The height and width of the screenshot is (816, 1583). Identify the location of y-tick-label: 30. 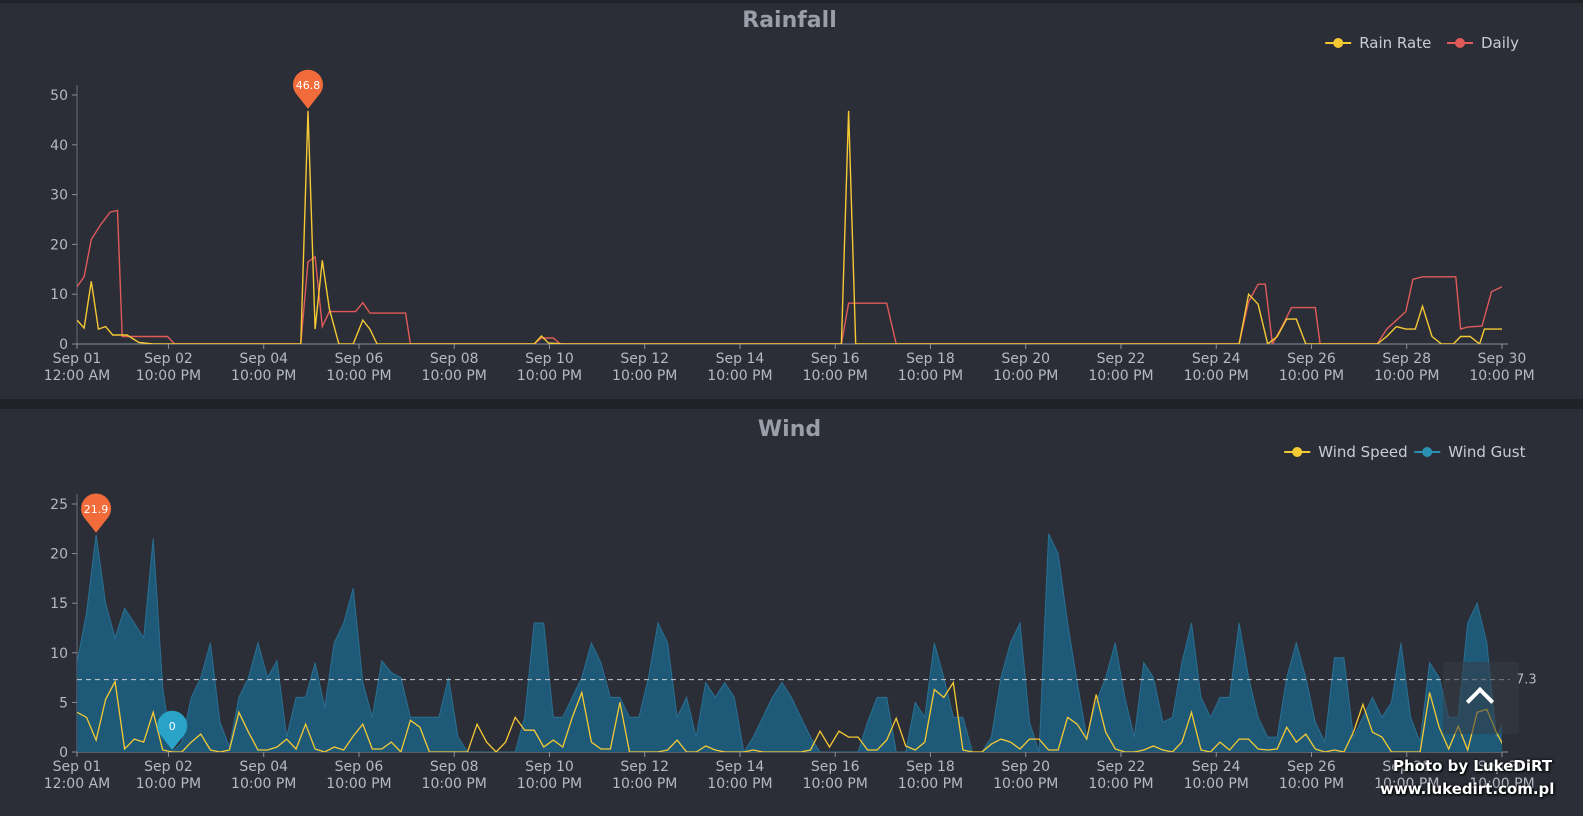
(59, 196).